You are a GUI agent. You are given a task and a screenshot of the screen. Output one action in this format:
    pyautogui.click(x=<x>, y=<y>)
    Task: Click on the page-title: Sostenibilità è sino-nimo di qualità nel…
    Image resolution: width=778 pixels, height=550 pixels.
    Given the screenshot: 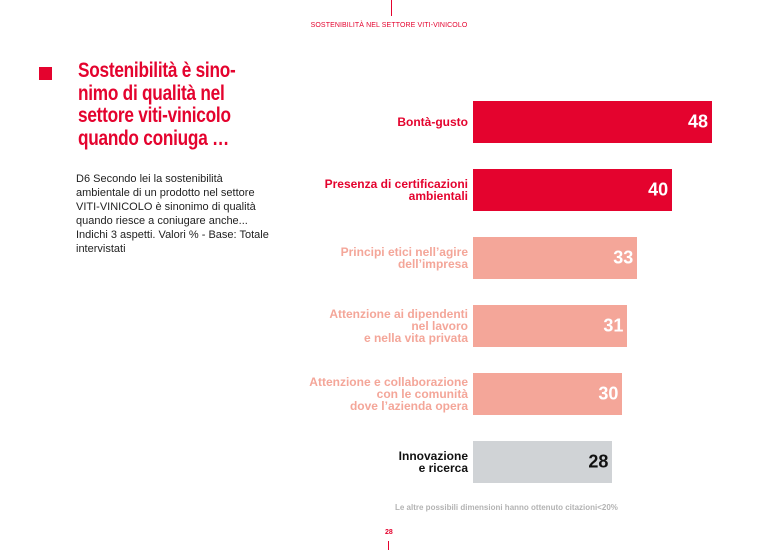 What is the action you would take?
    pyautogui.click(x=157, y=104)
    